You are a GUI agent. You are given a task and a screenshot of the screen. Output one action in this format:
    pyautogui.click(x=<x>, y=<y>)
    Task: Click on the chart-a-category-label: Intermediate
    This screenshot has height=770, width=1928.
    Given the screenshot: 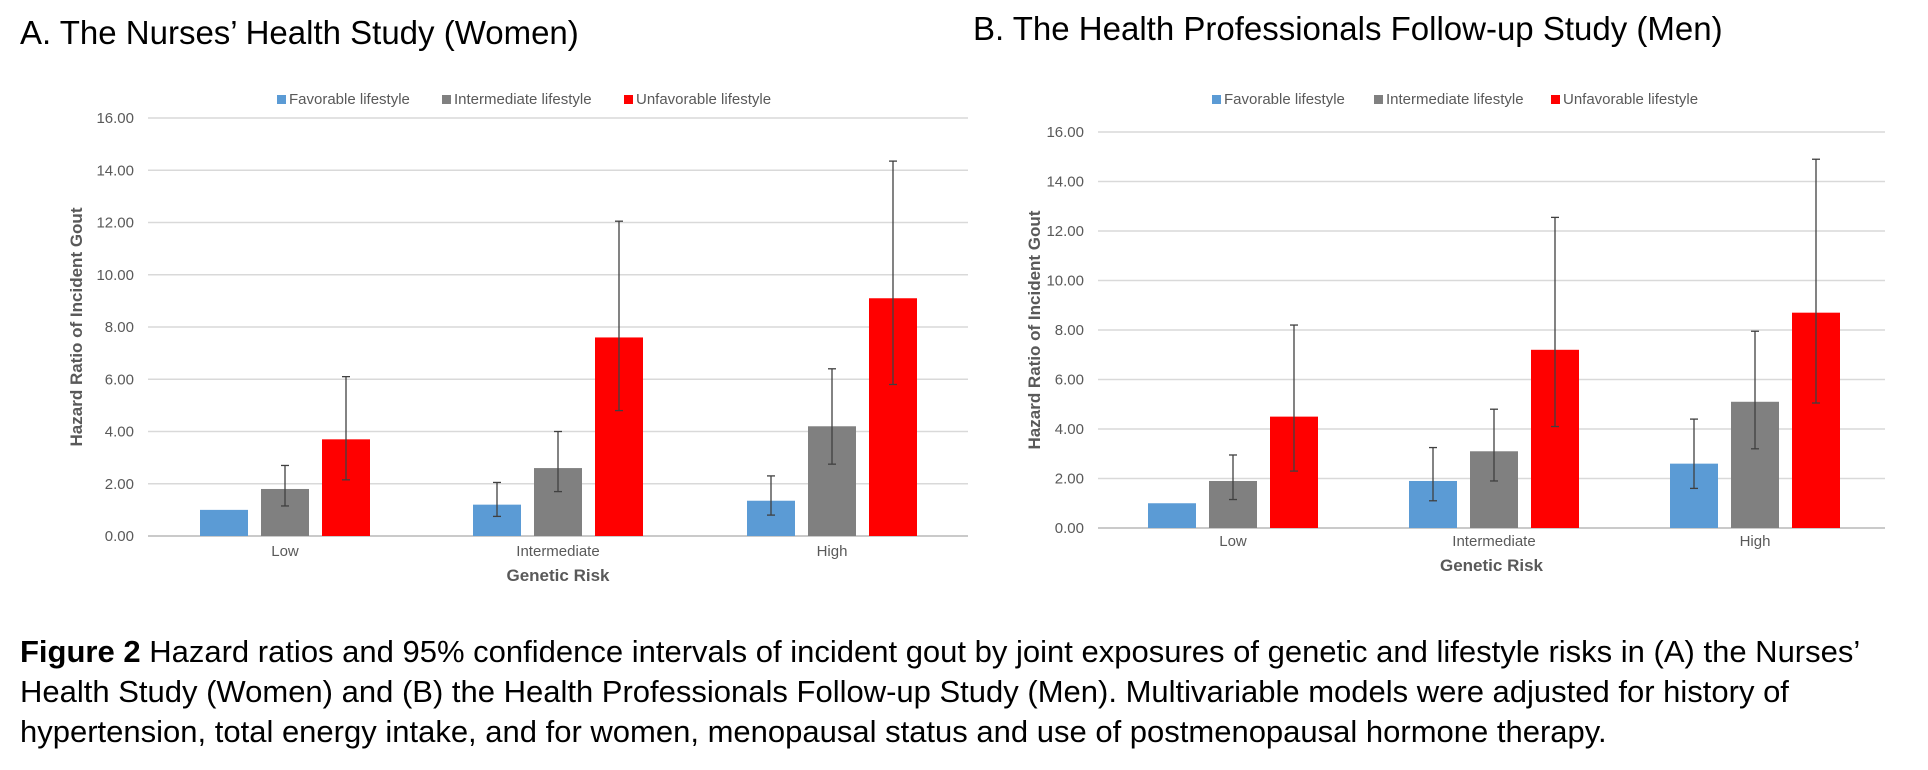 What is the action you would take?
    pyautogui.click(x=557, y=551)
    